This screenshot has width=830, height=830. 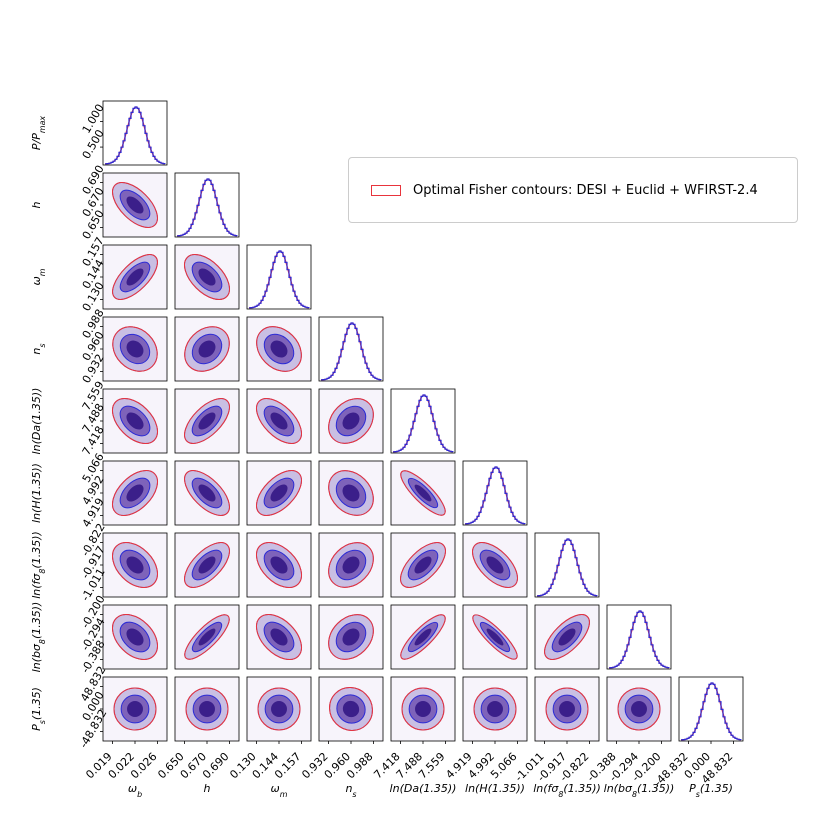 I want to click on panel-lnfs8-lnfs8, so click(x=567, y=565).